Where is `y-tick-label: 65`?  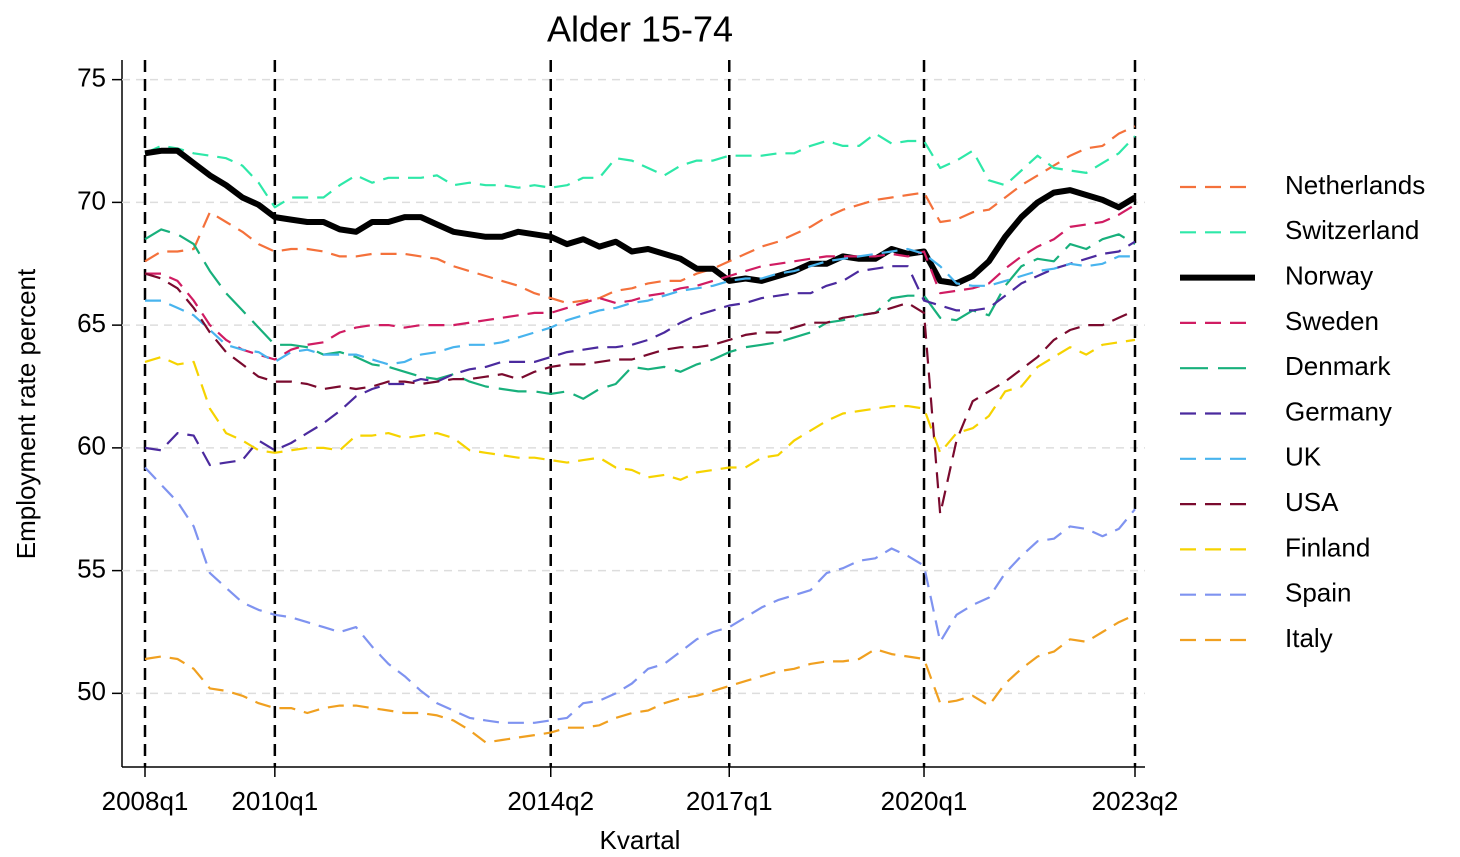 y-tick-label: 65 is located at coordinates (91, 323).